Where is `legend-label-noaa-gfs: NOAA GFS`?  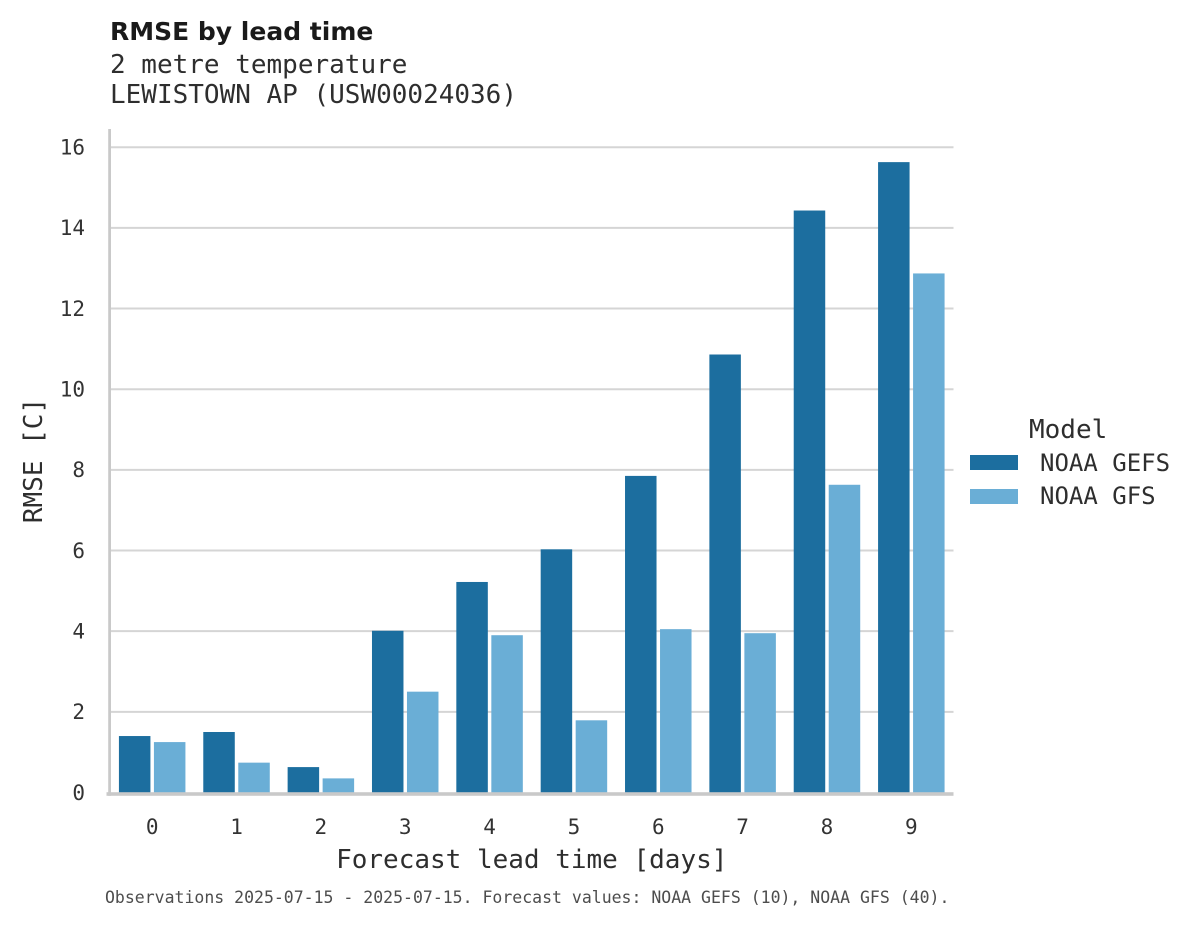 legend-label-noaa-gfs: NOAA GFS is located at coordinates (1098, 496).